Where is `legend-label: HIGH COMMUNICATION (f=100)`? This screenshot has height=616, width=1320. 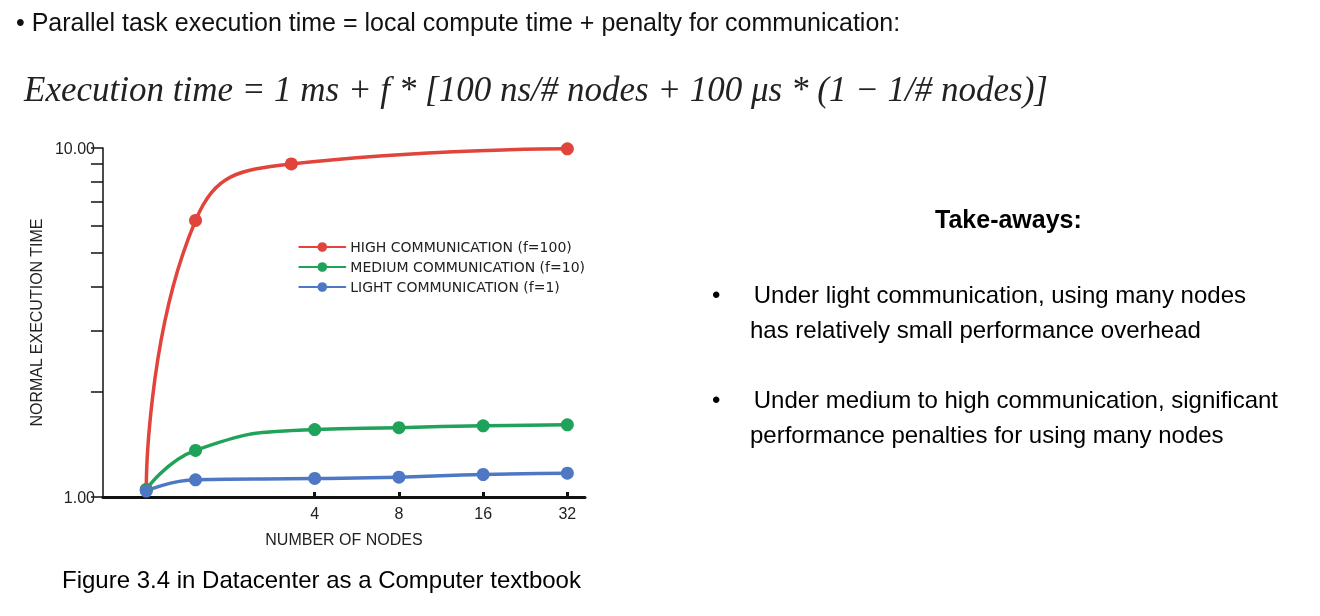
legend-label: HIGH COMMUNICATION (f=100) is located at coordinates (461, 247).